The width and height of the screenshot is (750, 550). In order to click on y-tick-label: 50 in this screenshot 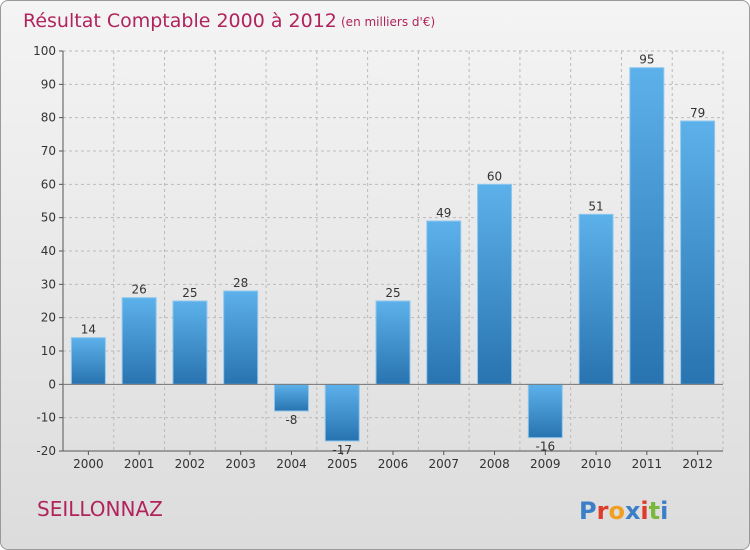, I will do `click(48, 218)`.